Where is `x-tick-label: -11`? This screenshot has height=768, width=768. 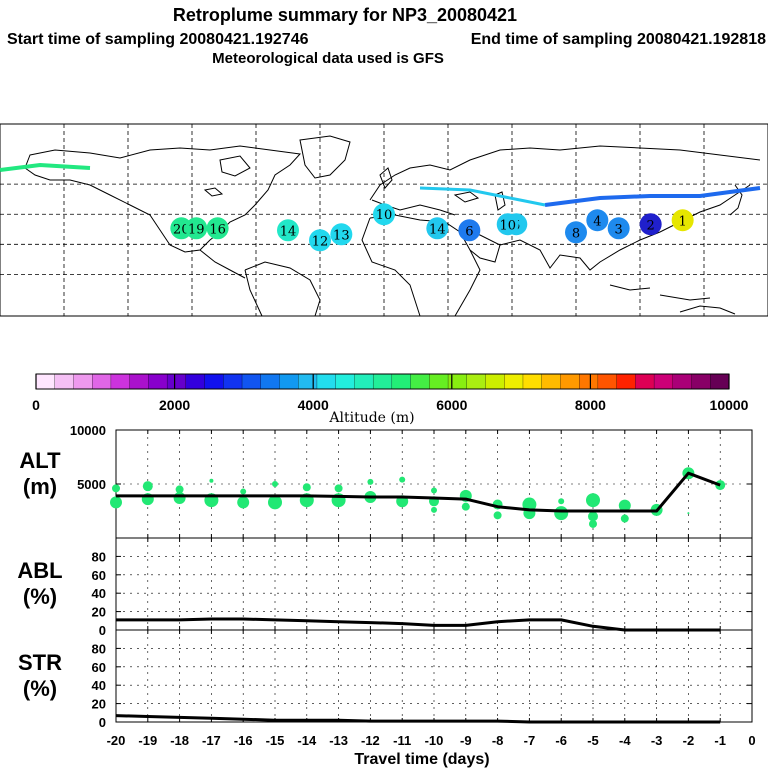 x-tick-label: -11 is located at coordinates (402, 740).